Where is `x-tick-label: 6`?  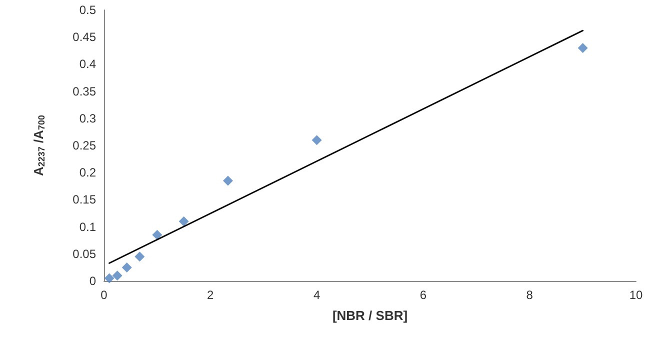
x-tick-label: 6 is located at coordinates (423, 295).